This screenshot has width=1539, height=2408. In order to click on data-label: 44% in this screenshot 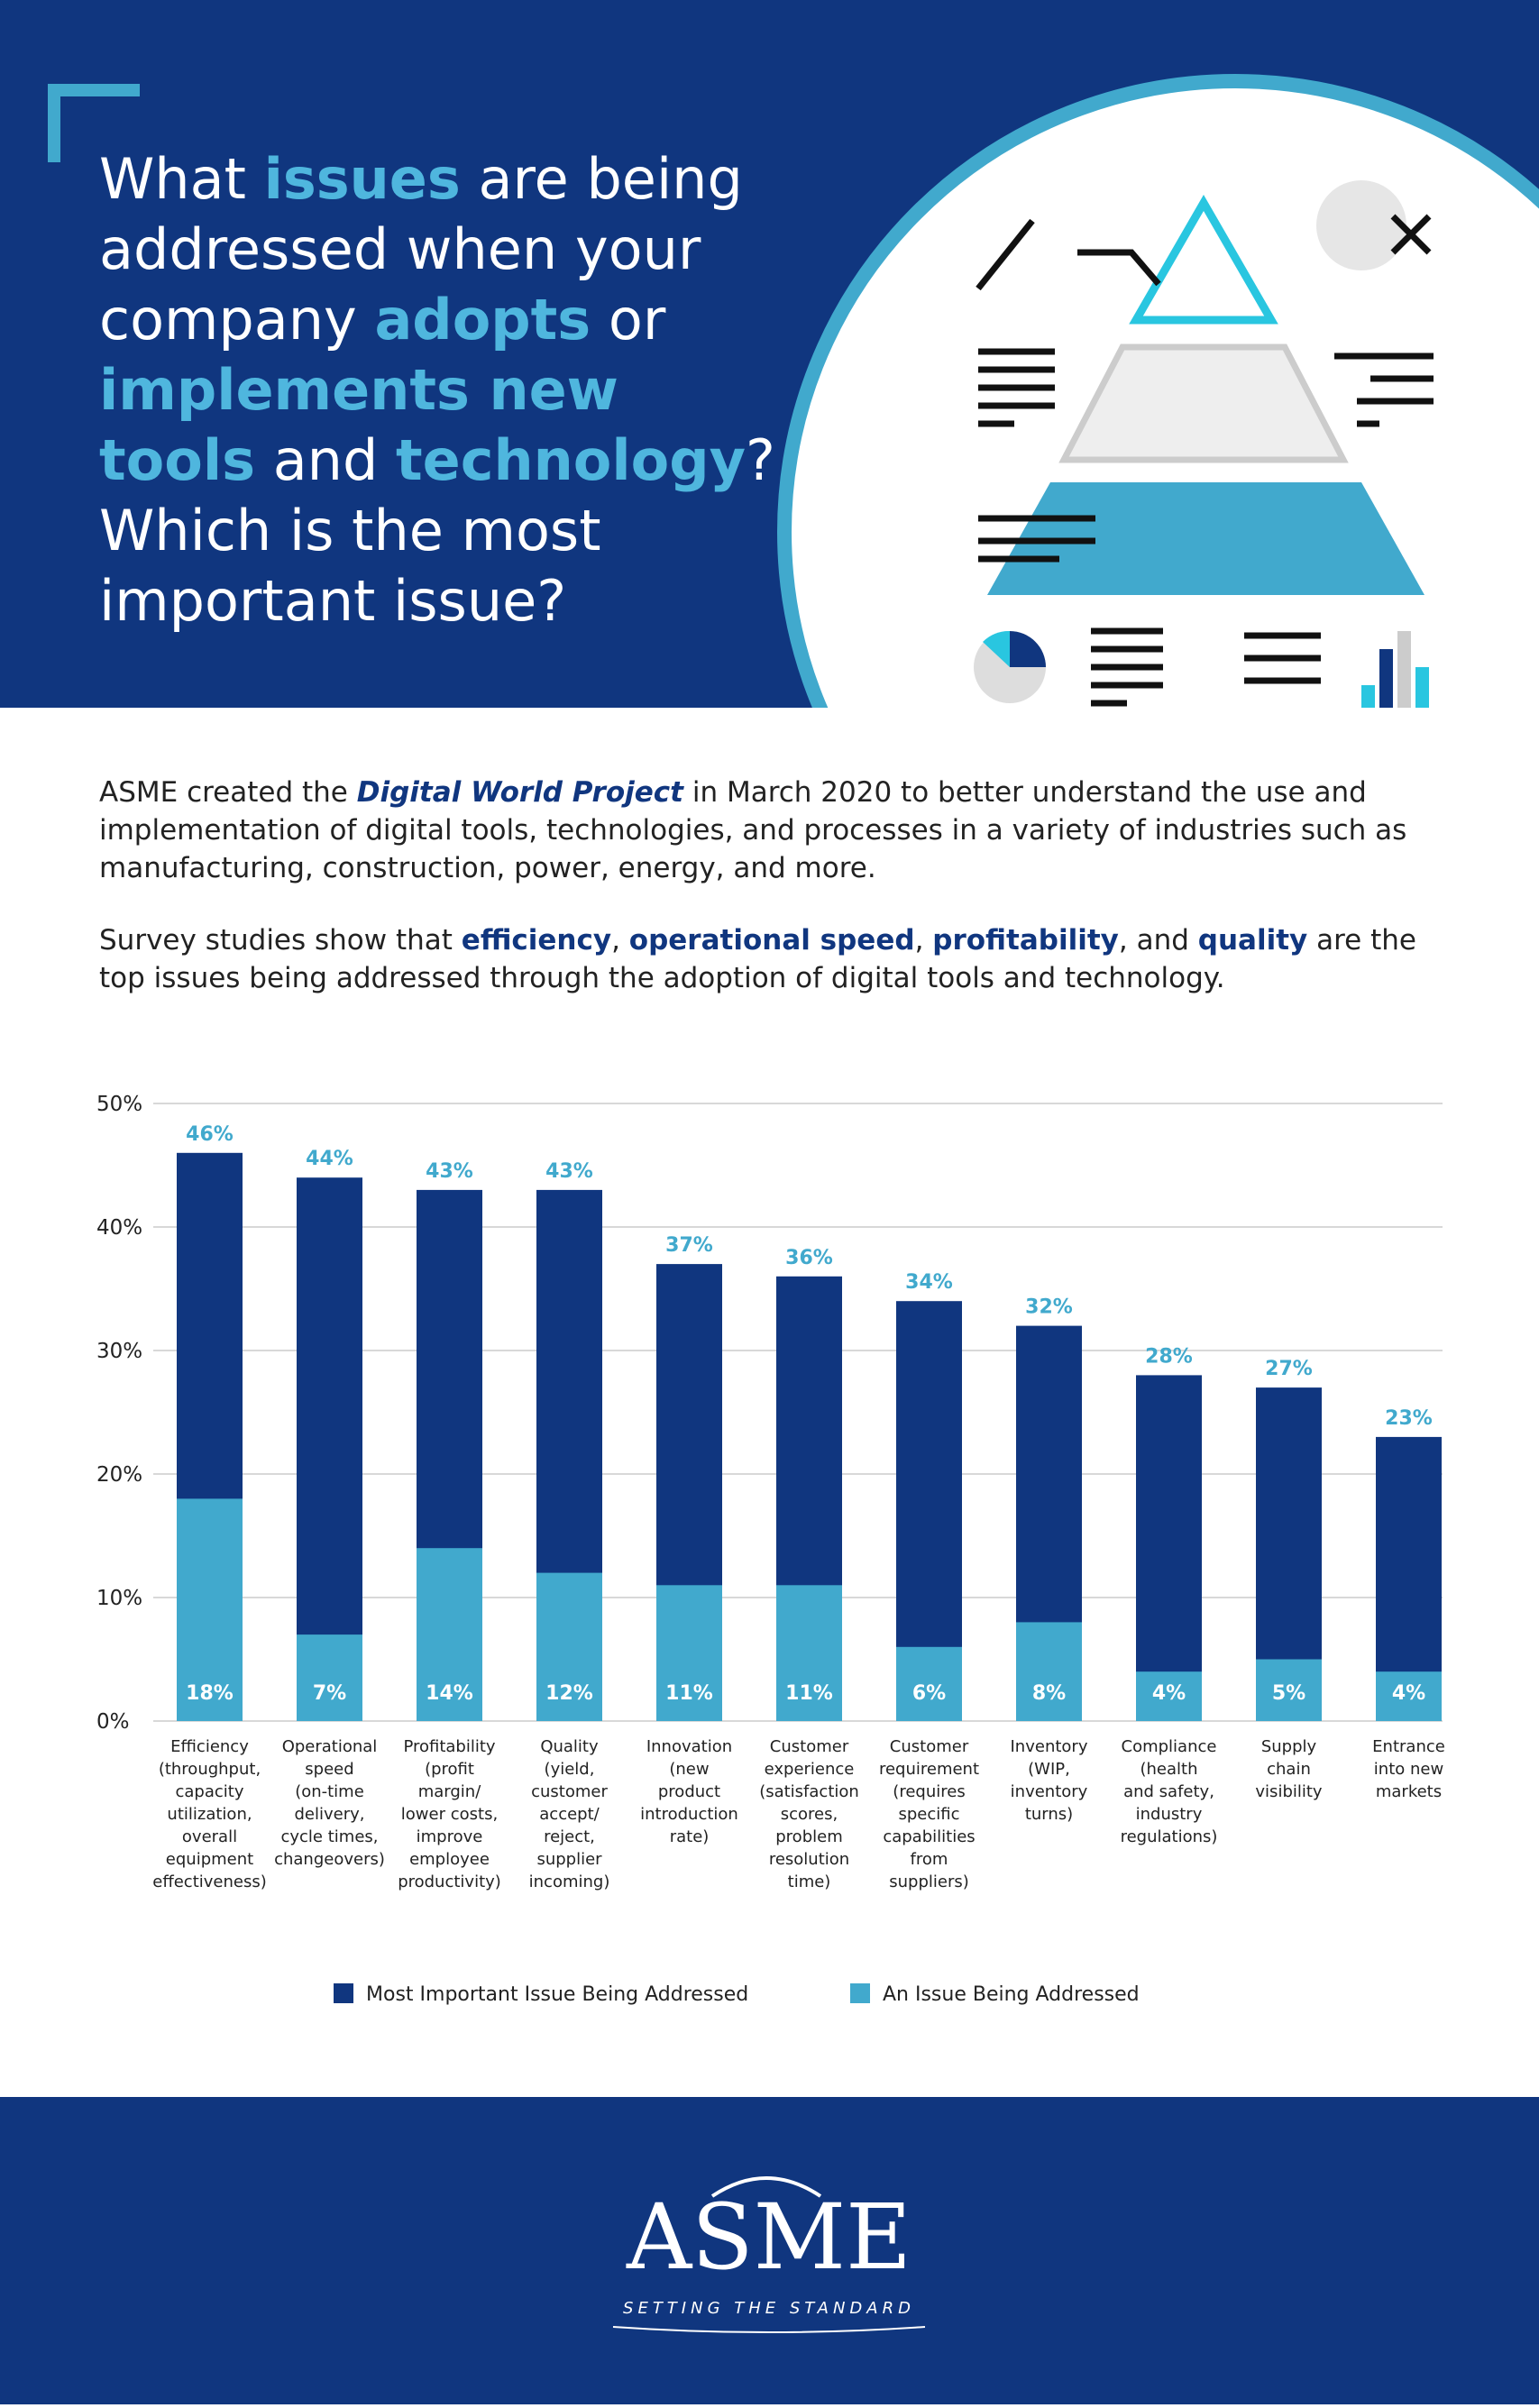, I will do `click(329, 1159)`.